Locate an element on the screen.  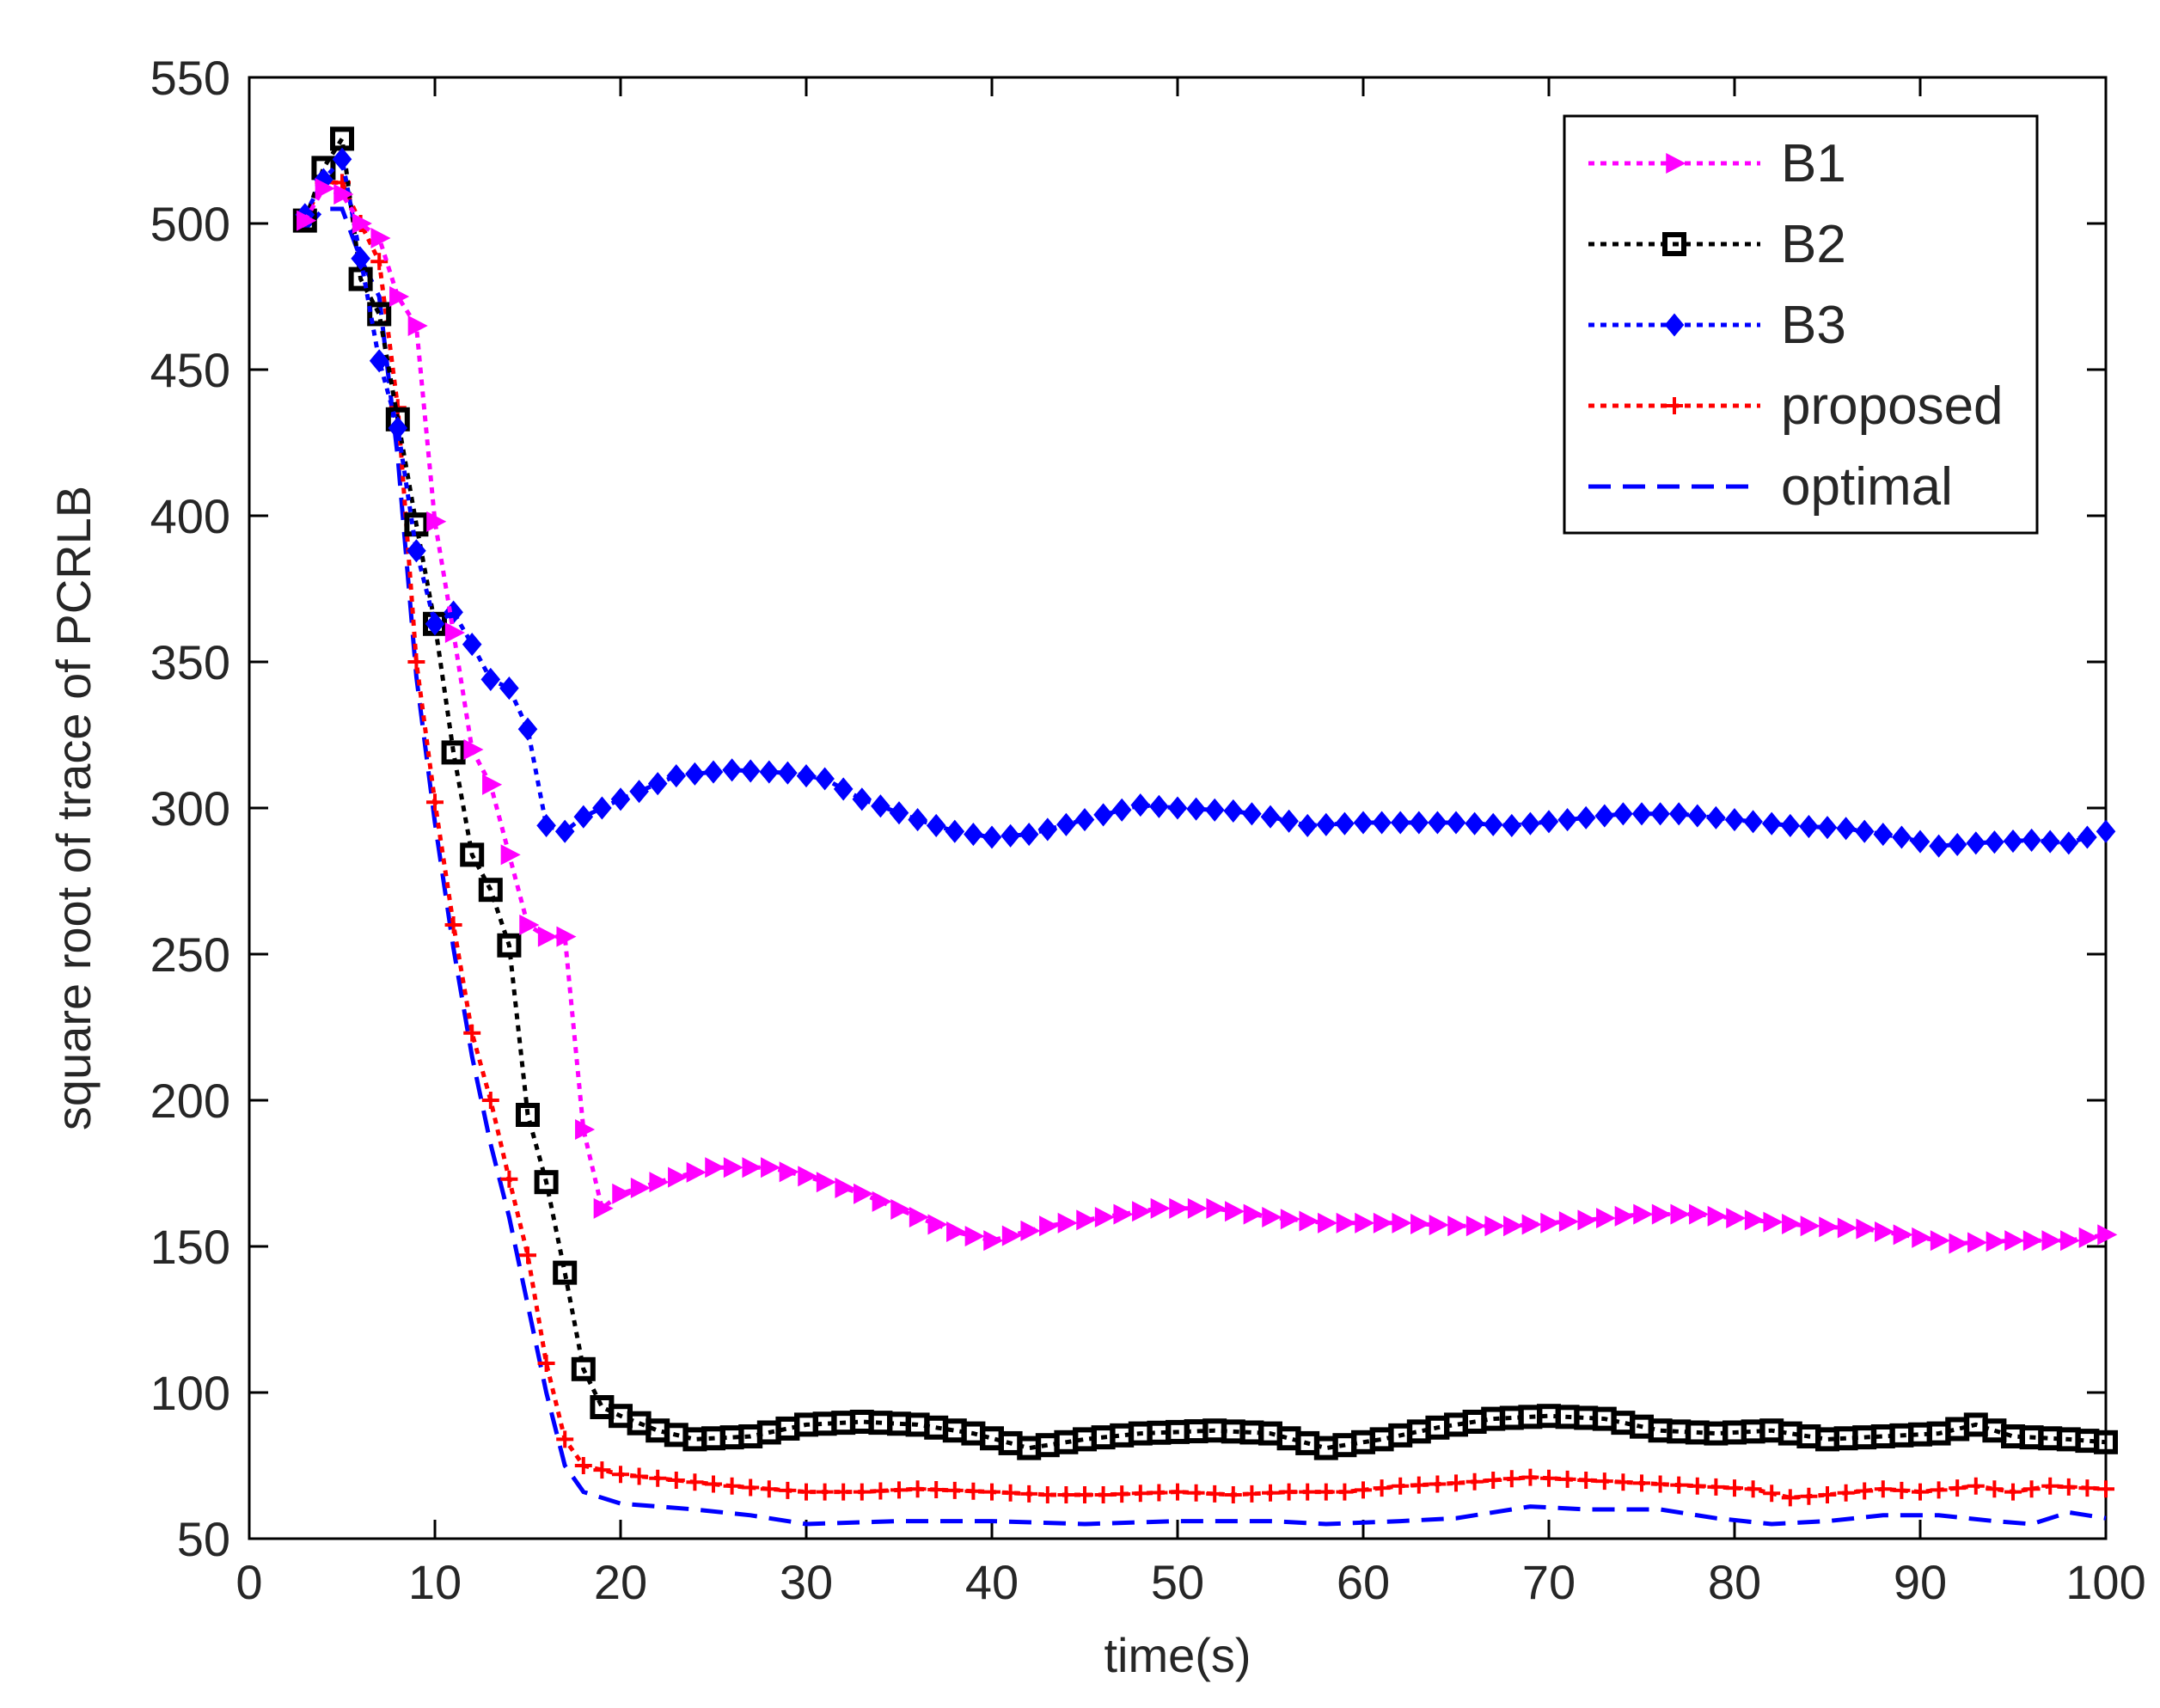
y-tick-label: 400 is located at coordinates (190, 516).